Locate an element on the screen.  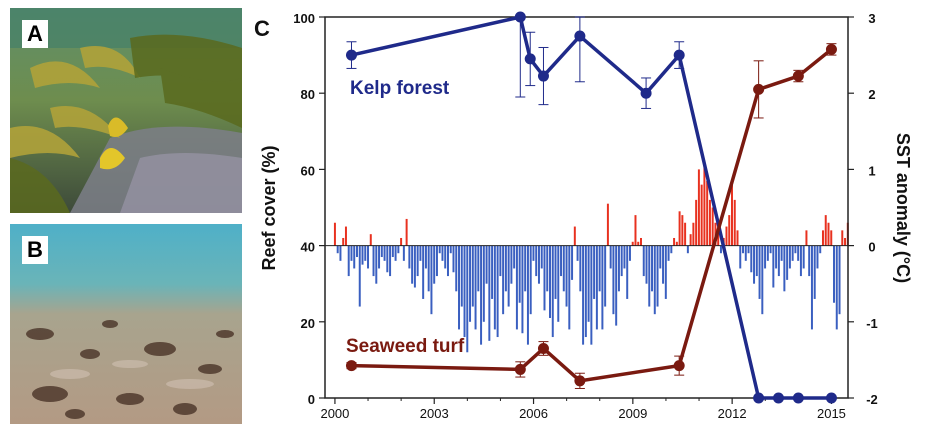
left-y-tick-label: 80 is located at coordinates (308, 94).